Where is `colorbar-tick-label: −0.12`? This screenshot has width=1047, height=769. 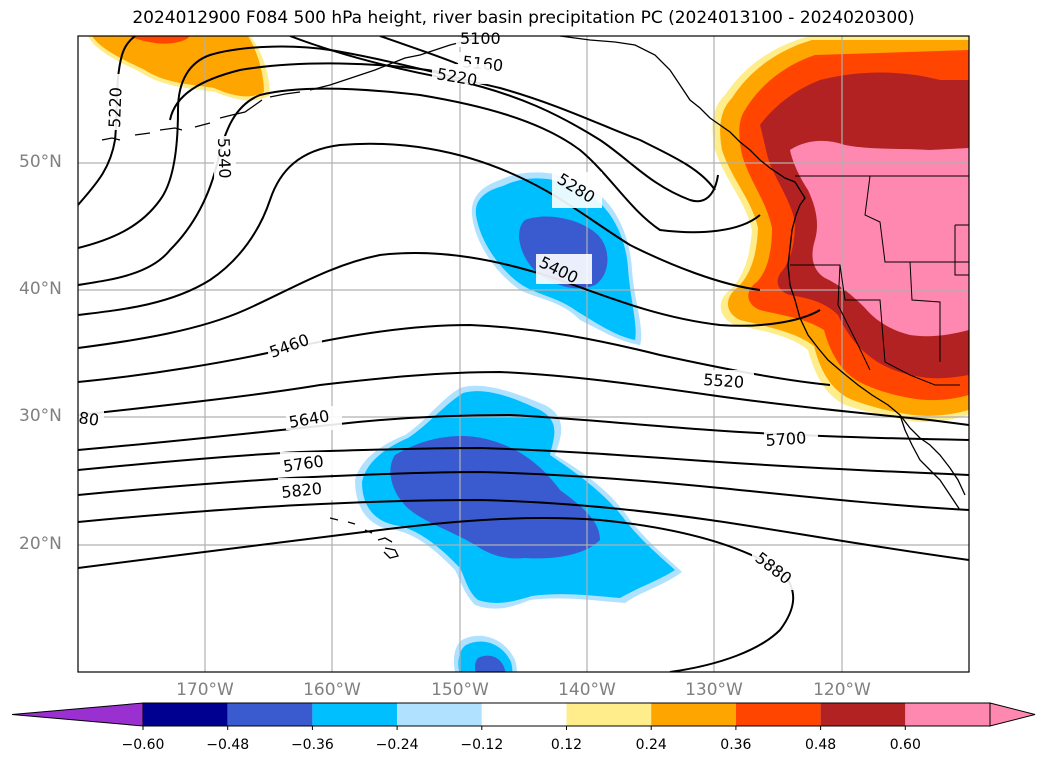
colorbar-tick-label: −0.12 is located at coordinates (482, 745).